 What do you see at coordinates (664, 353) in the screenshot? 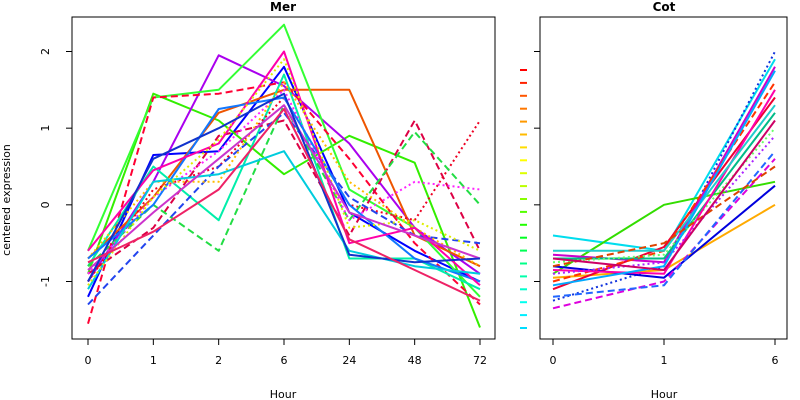
I see `x-ticks-cot: 0 1 6` at bounding box center [664, 353].